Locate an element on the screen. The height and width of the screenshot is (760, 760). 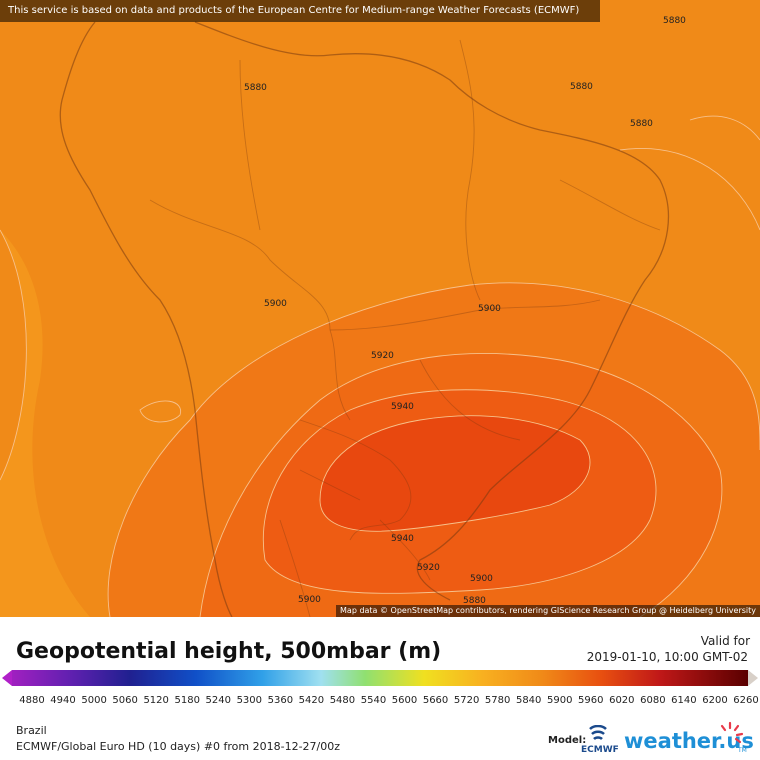
scale-tick-label: 4940 is located at coordinates (63, 700).